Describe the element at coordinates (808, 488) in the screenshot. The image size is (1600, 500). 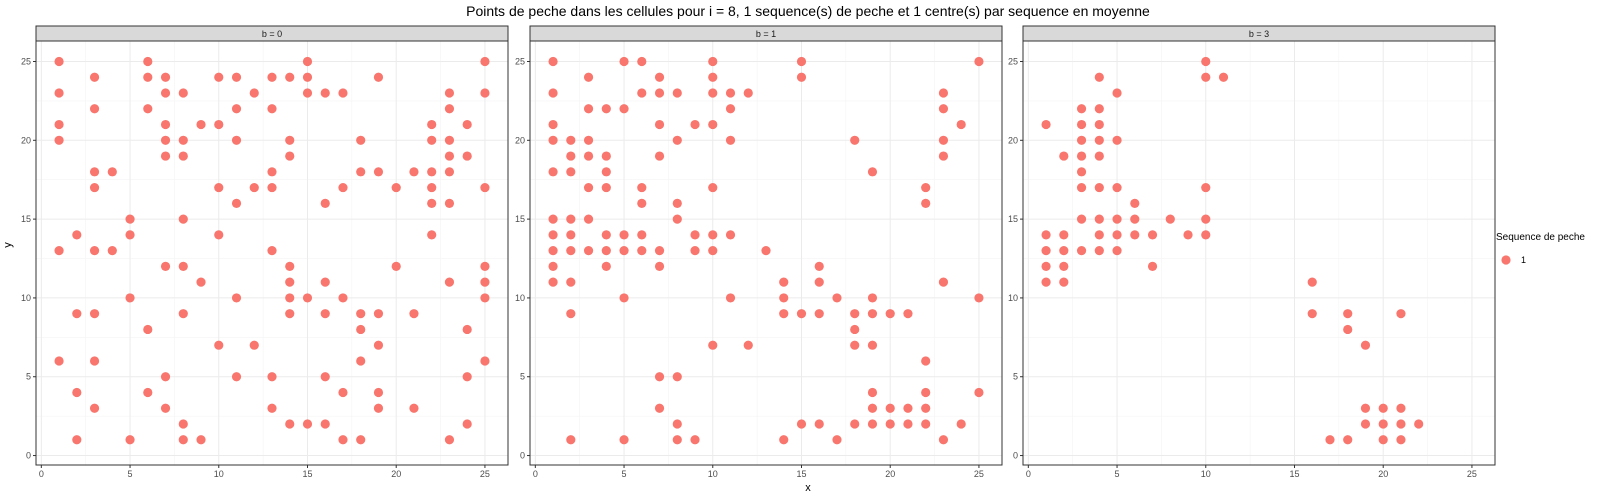
I see `x-axis-title: x` at that location.